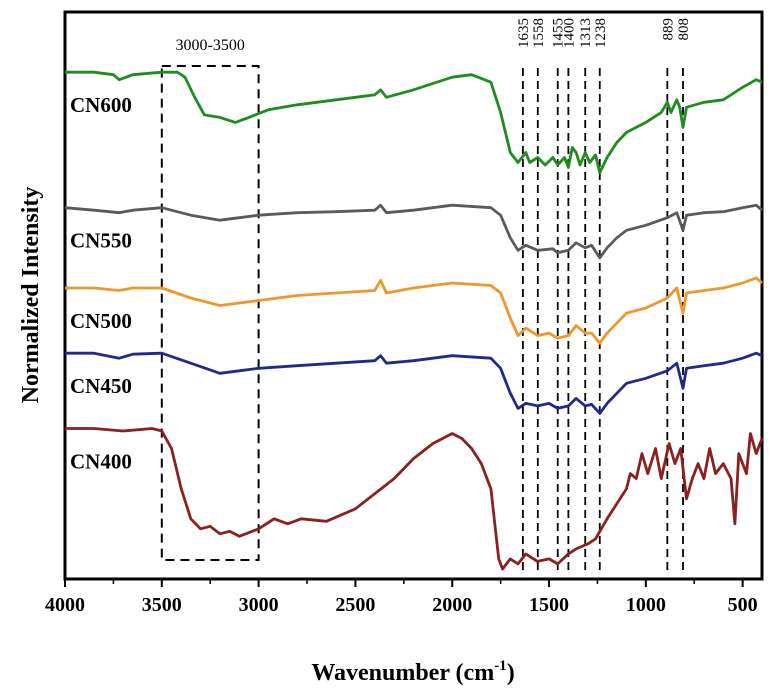 This screenshot has width=774, height=698. What do you see at coordinates (511, 673) in the screenshot?
I see `x-axis-title-close: )` at bounding box center [511, 673].